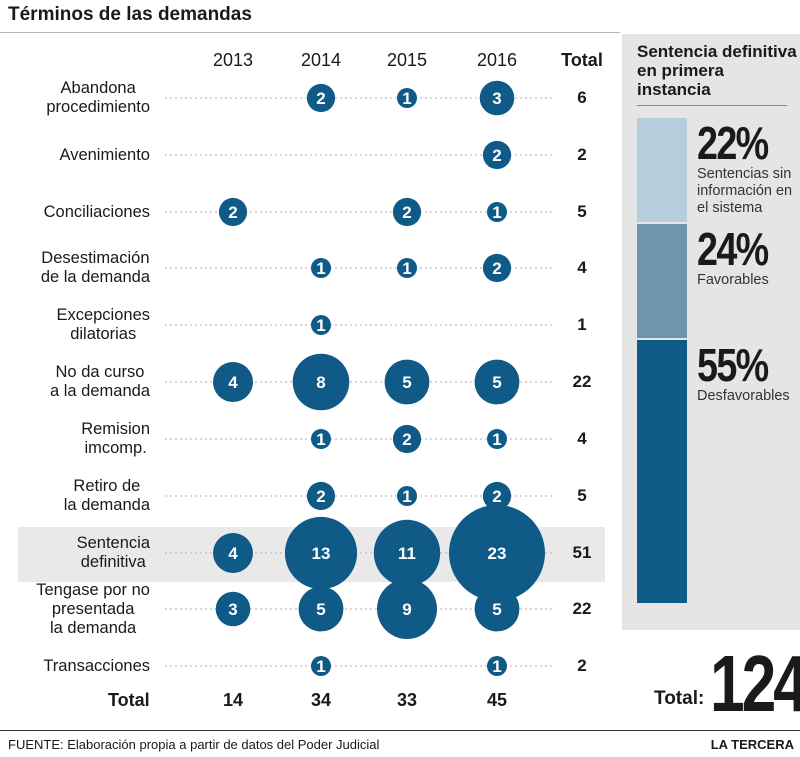  I want to click on row-label-line: Remision, so click(115, 429).